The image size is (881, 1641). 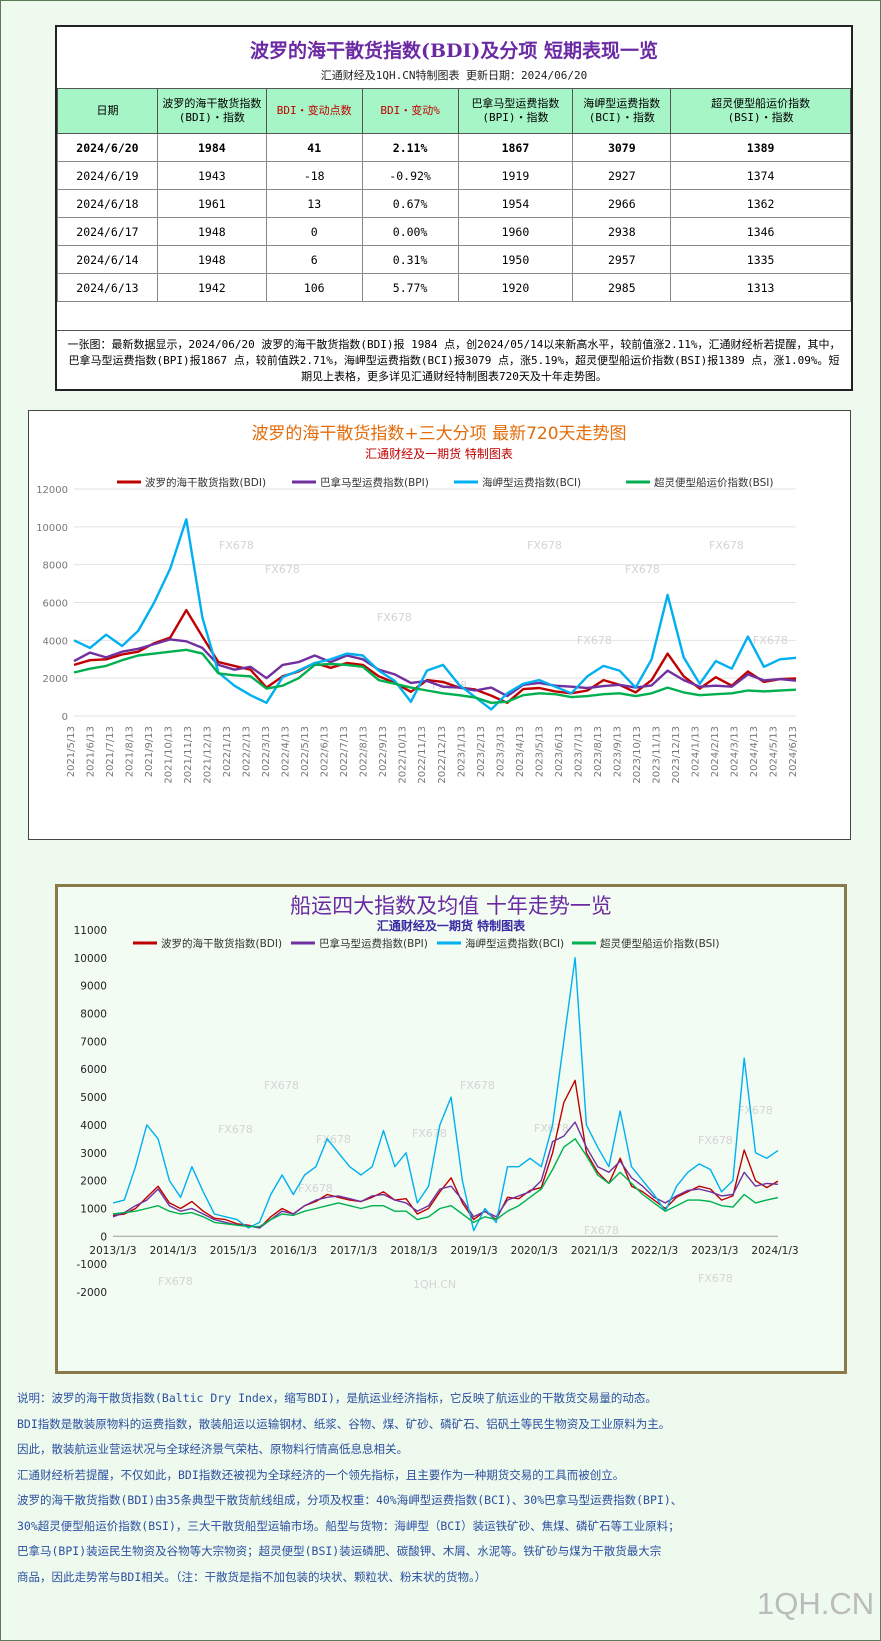 What do you see at coordinates (659, 943) in the screenshot?
I see `legend-label: 超灵便型船运价指数(BSI)` at bounding box center [659, 943].